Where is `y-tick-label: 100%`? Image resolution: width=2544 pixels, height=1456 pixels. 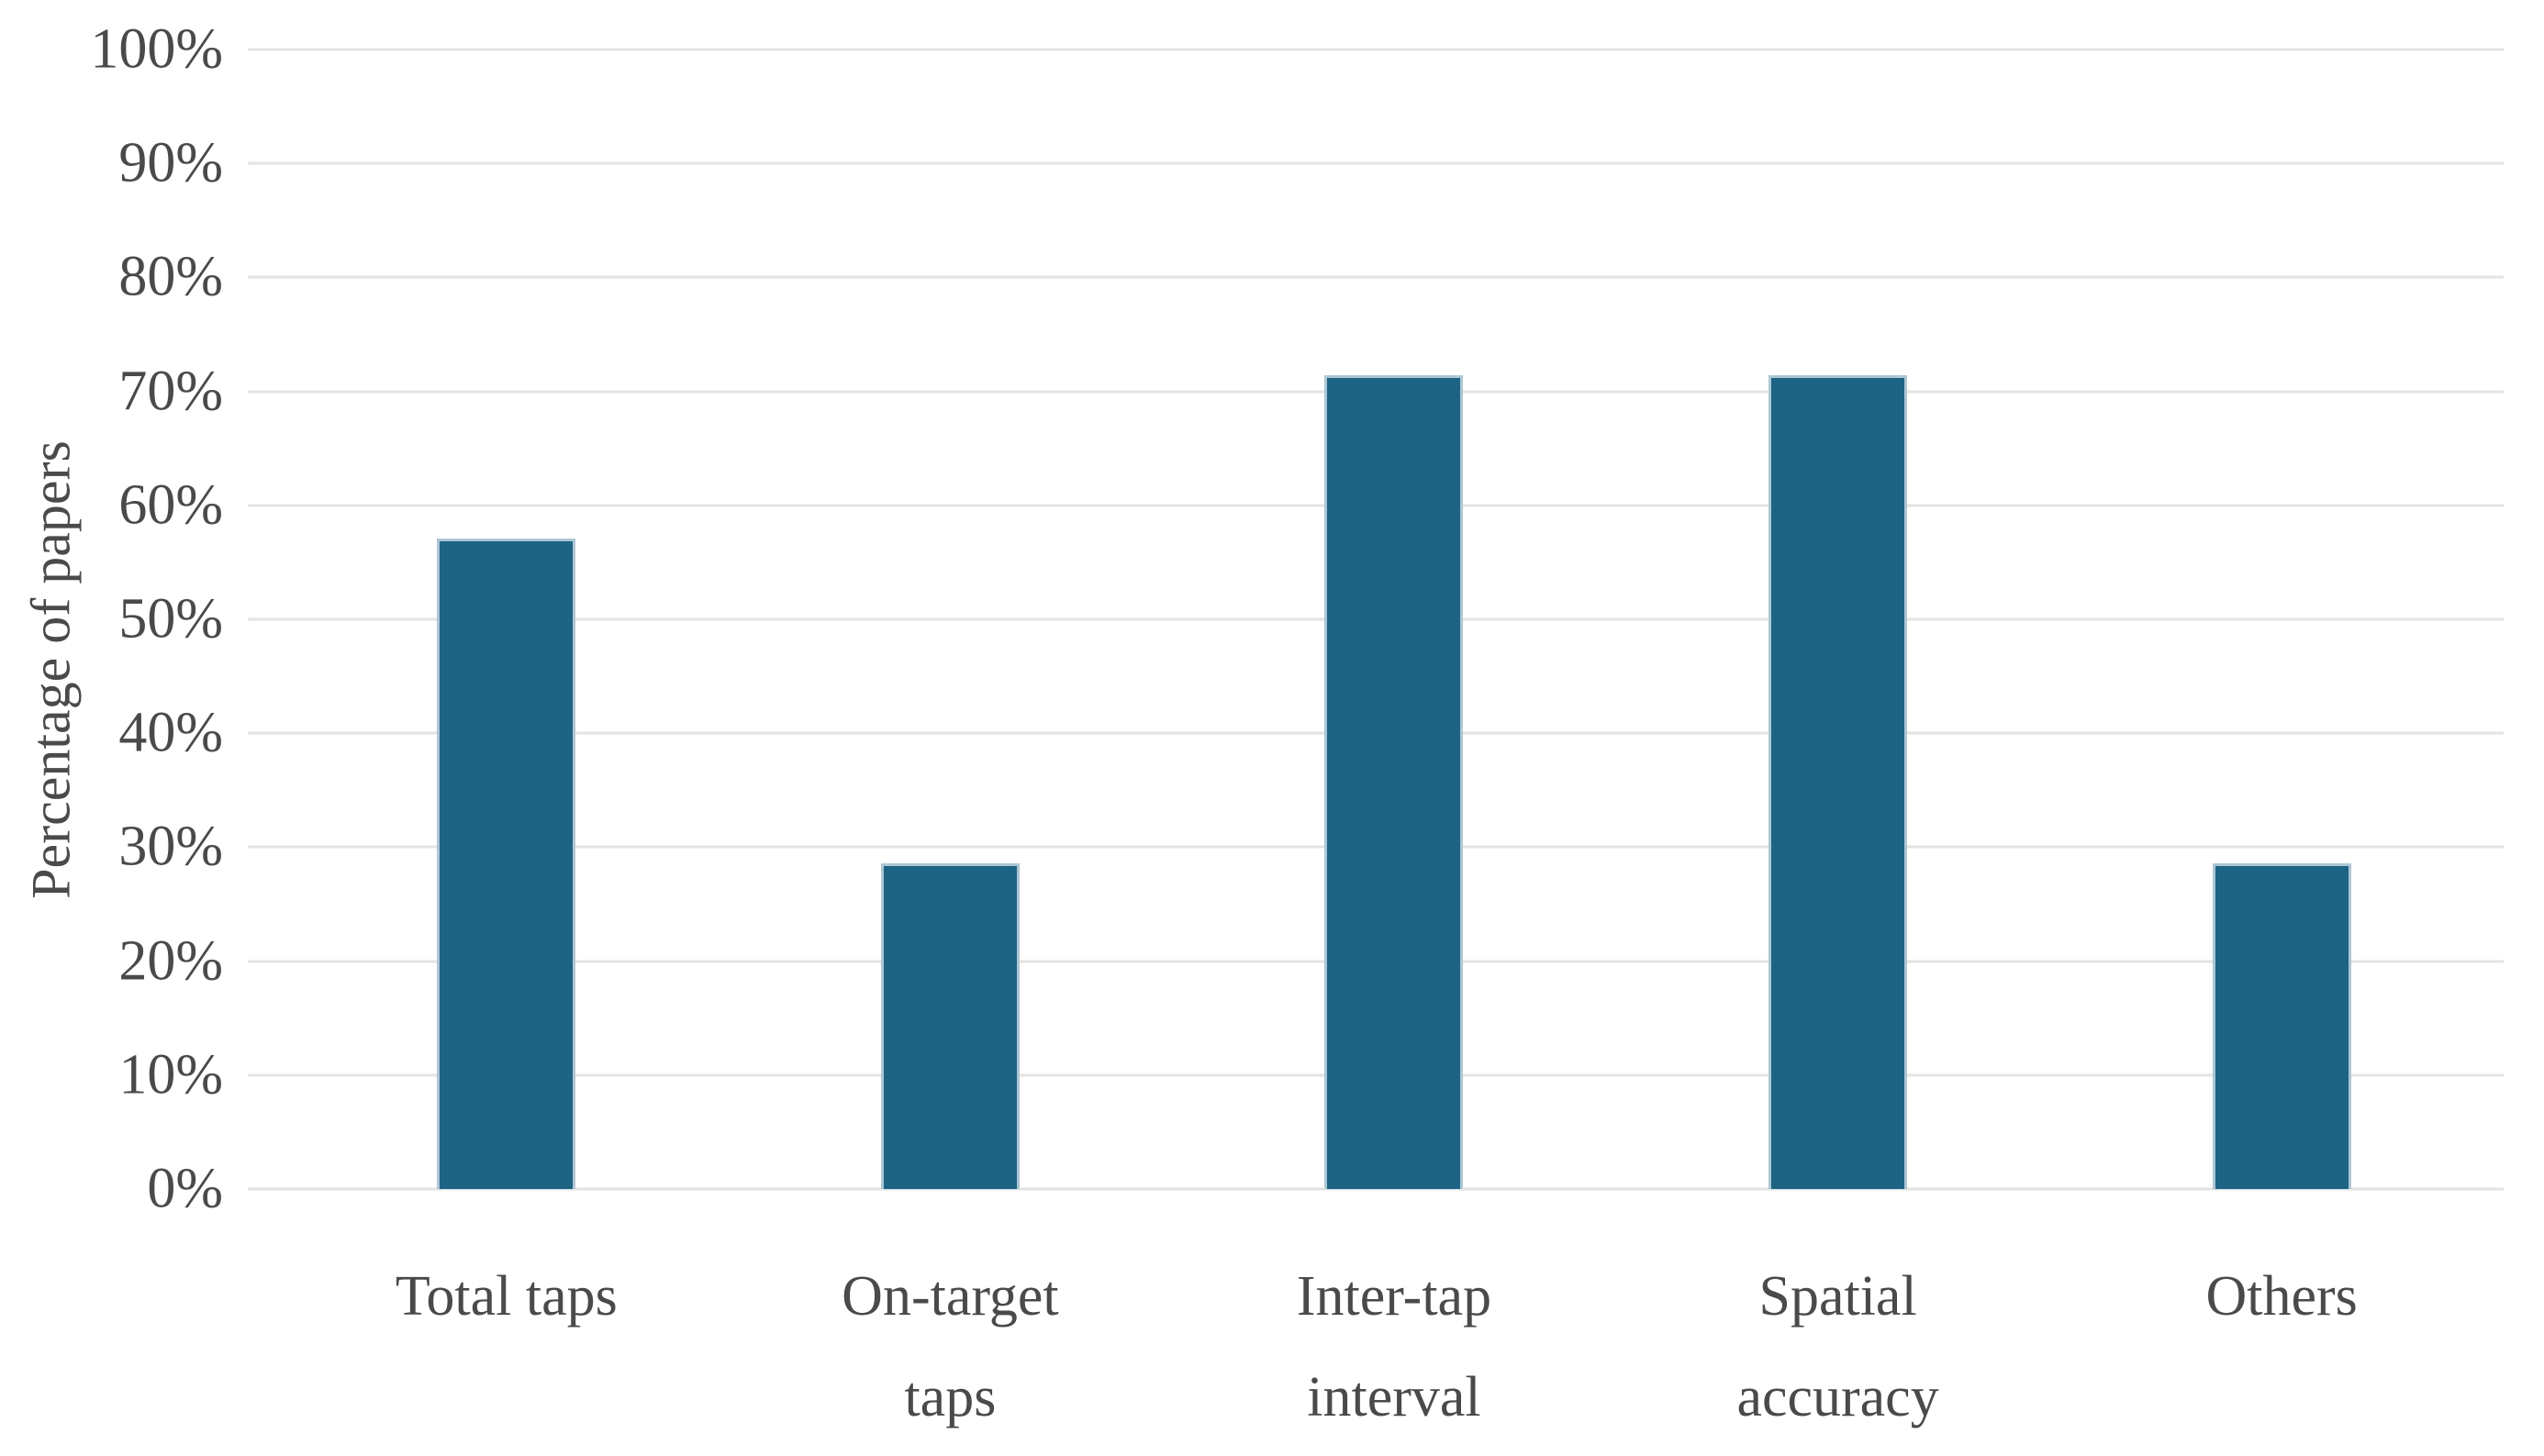 y-tick-label: 100% is located at coordinates (156, 49).